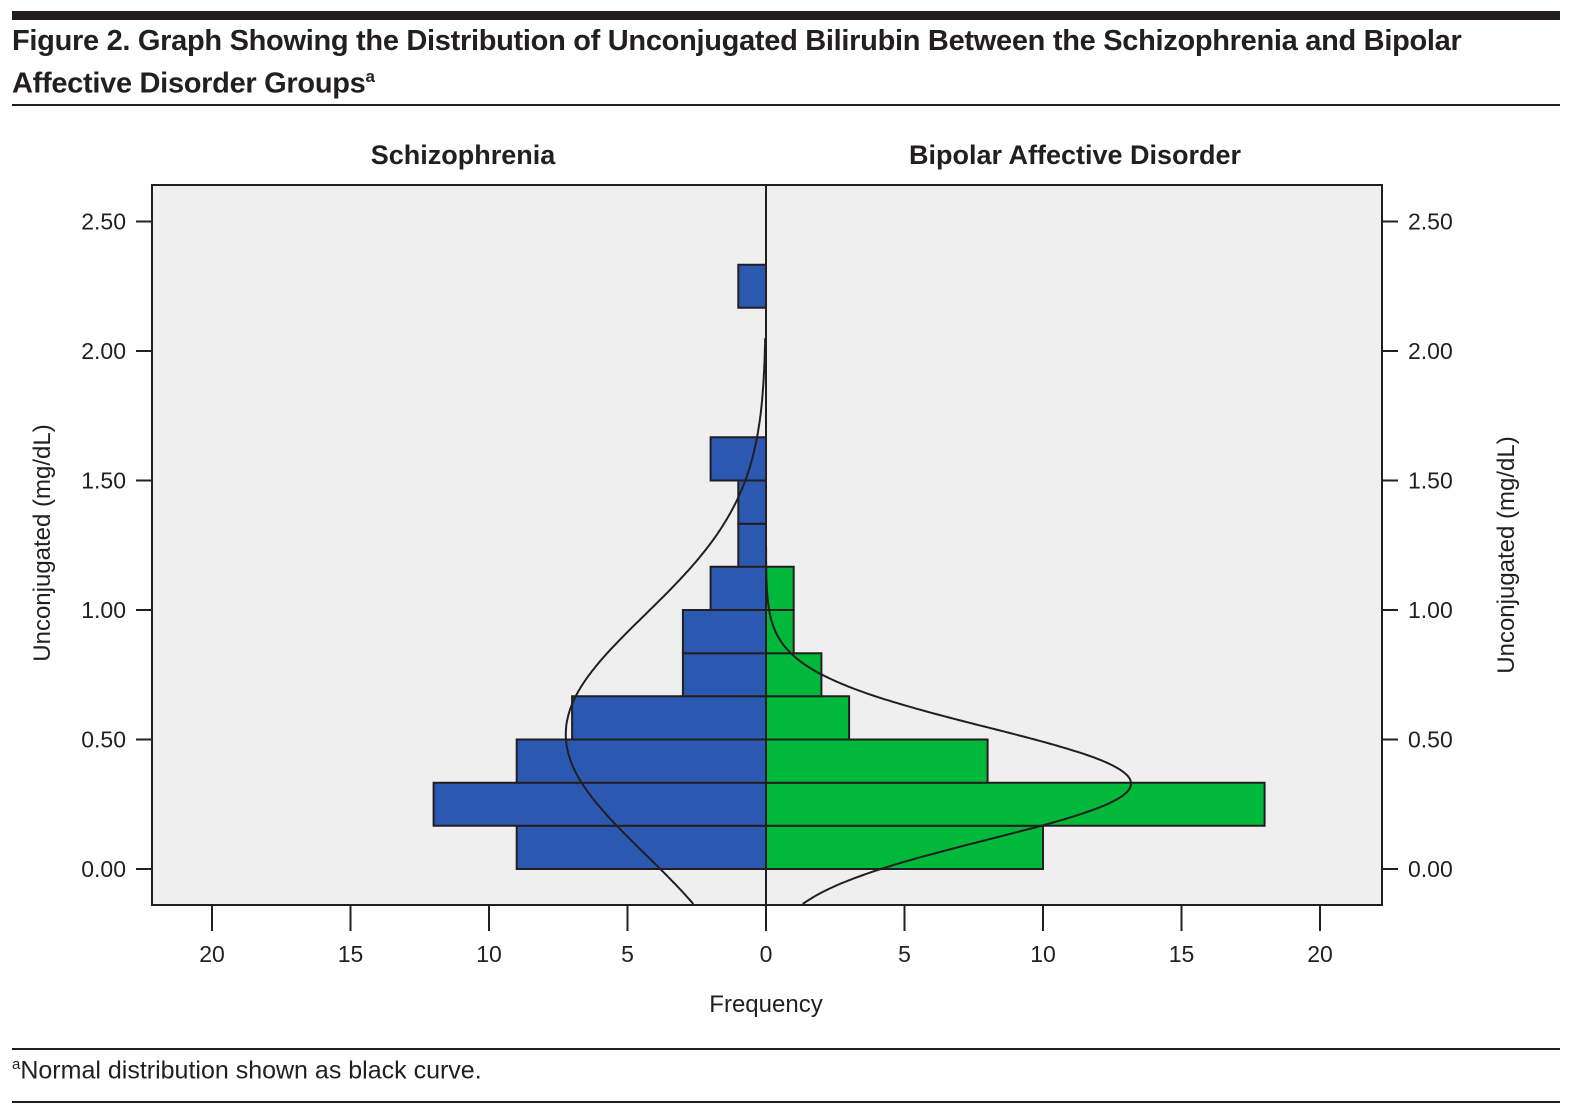 The height and width of the screenshot is (1118, 1580). What do you see at coordinates (103, 222) in the screenshot?
I see `y-tick-label-left-5: 2.50` at bounding box center [103, 222].